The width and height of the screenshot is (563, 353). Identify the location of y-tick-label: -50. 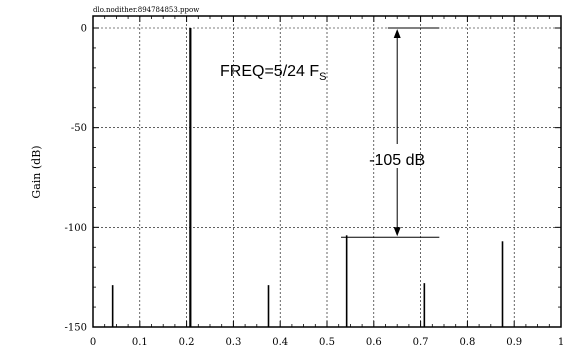
(79, 128).